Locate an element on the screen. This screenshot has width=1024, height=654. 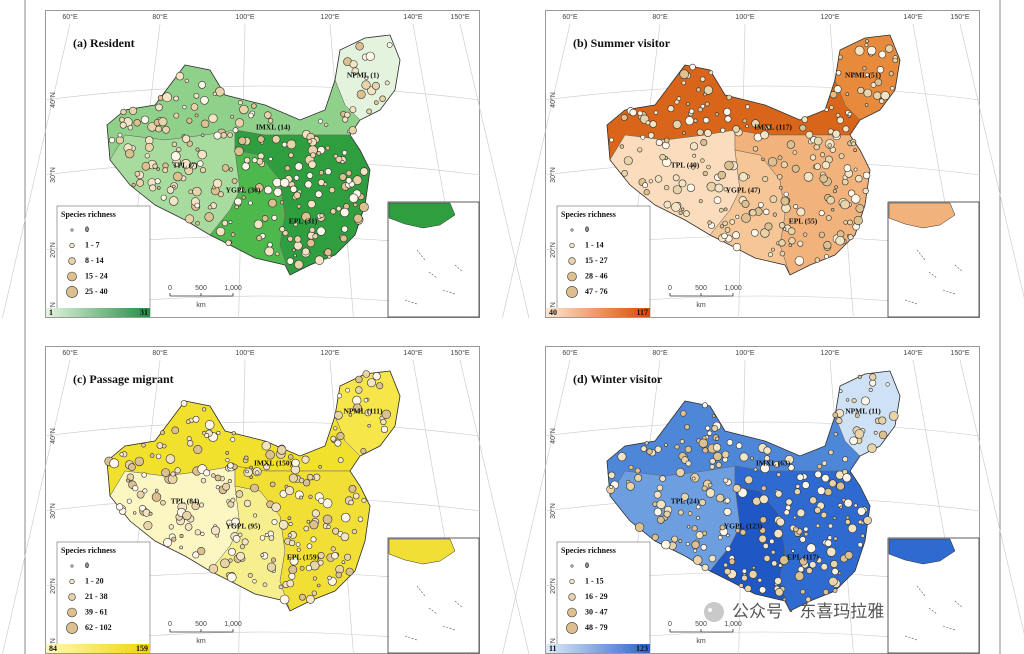
region-label: EPL (117) is located at coordinates (803, 557).